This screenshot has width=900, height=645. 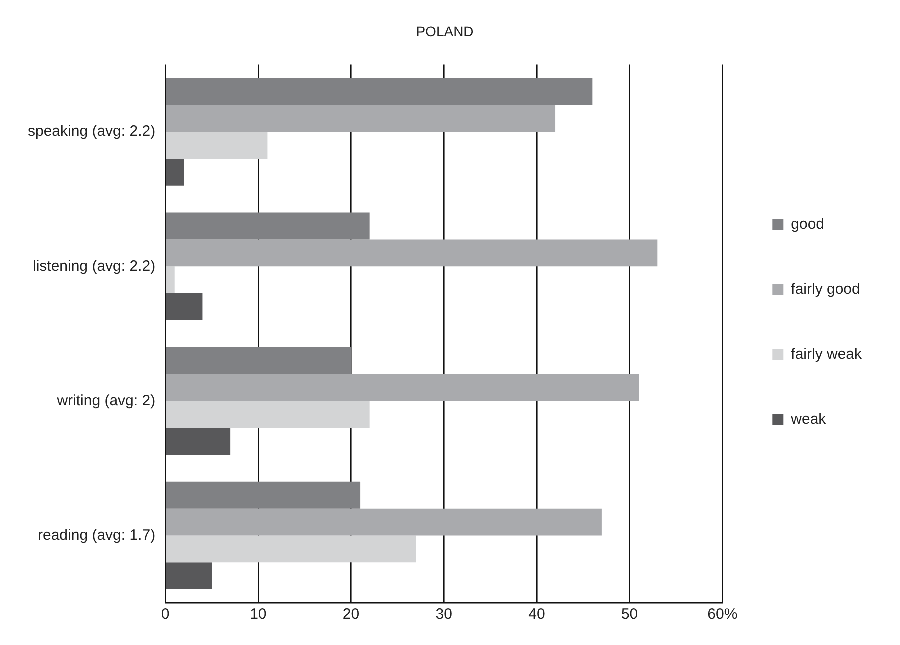 What do you see at coordinates (97, 535) in the screenshot?
I see `y-tick-label: reading (avg: 1.7)` at bounding box center [97, 535].